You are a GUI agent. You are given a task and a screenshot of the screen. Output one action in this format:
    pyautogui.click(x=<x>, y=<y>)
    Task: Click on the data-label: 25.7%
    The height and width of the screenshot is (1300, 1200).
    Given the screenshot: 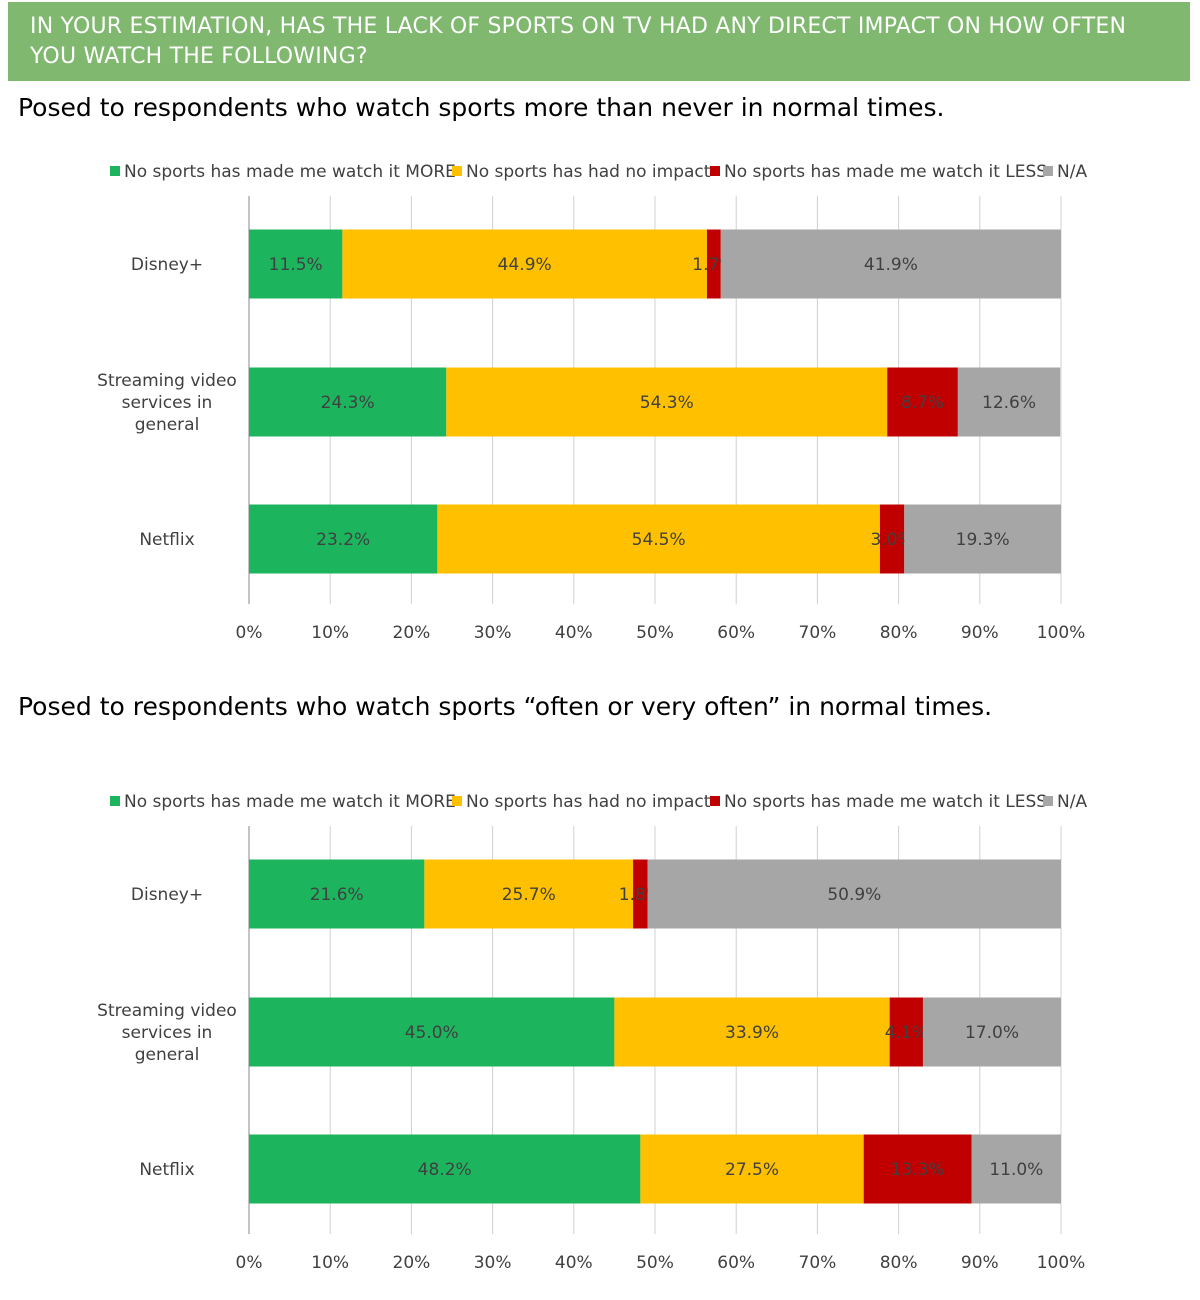 What is the action you would take?
    pyautogui.click(x=529, y=895)
    